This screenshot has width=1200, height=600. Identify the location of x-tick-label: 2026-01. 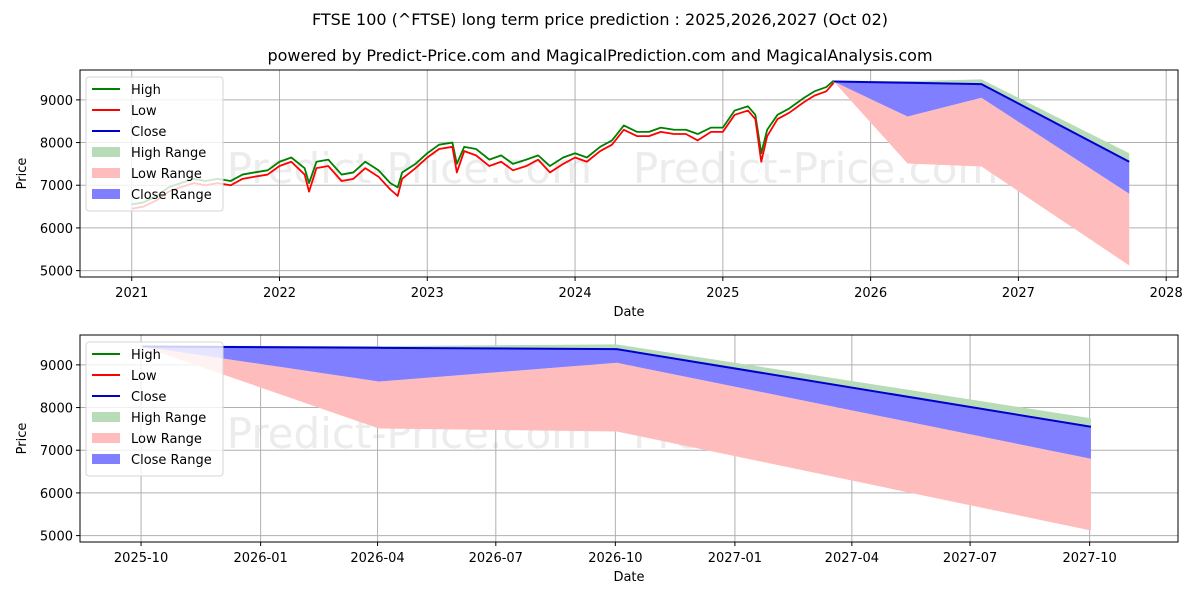
(260, 558).